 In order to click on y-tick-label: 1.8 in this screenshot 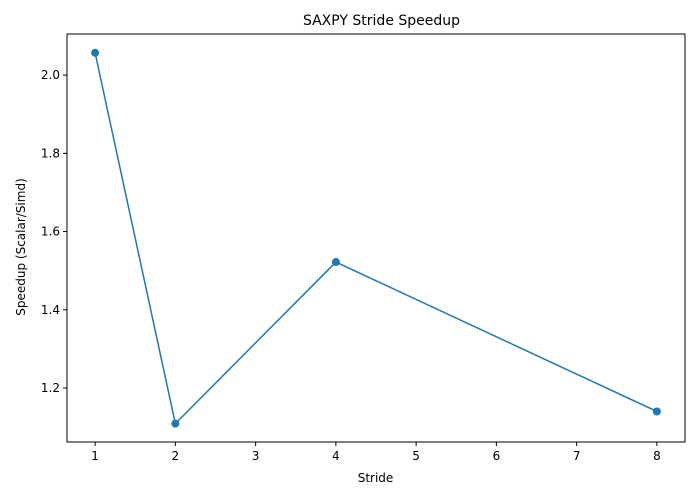, I will do `click(50, 153)`.